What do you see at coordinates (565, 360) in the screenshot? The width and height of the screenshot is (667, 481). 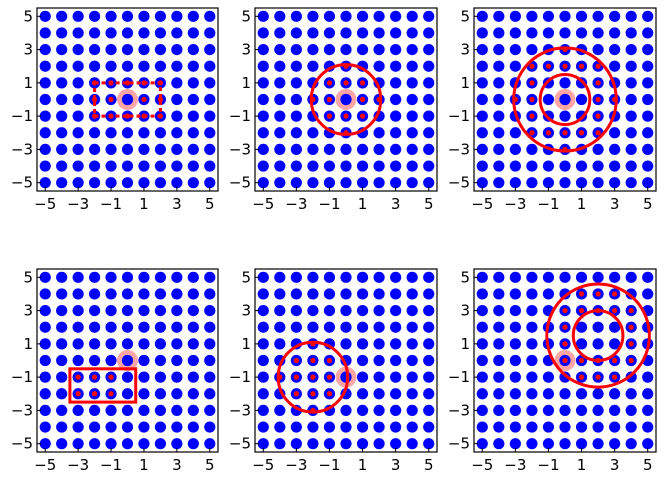 I see `axes-frame` at bounding box center [565, 360].